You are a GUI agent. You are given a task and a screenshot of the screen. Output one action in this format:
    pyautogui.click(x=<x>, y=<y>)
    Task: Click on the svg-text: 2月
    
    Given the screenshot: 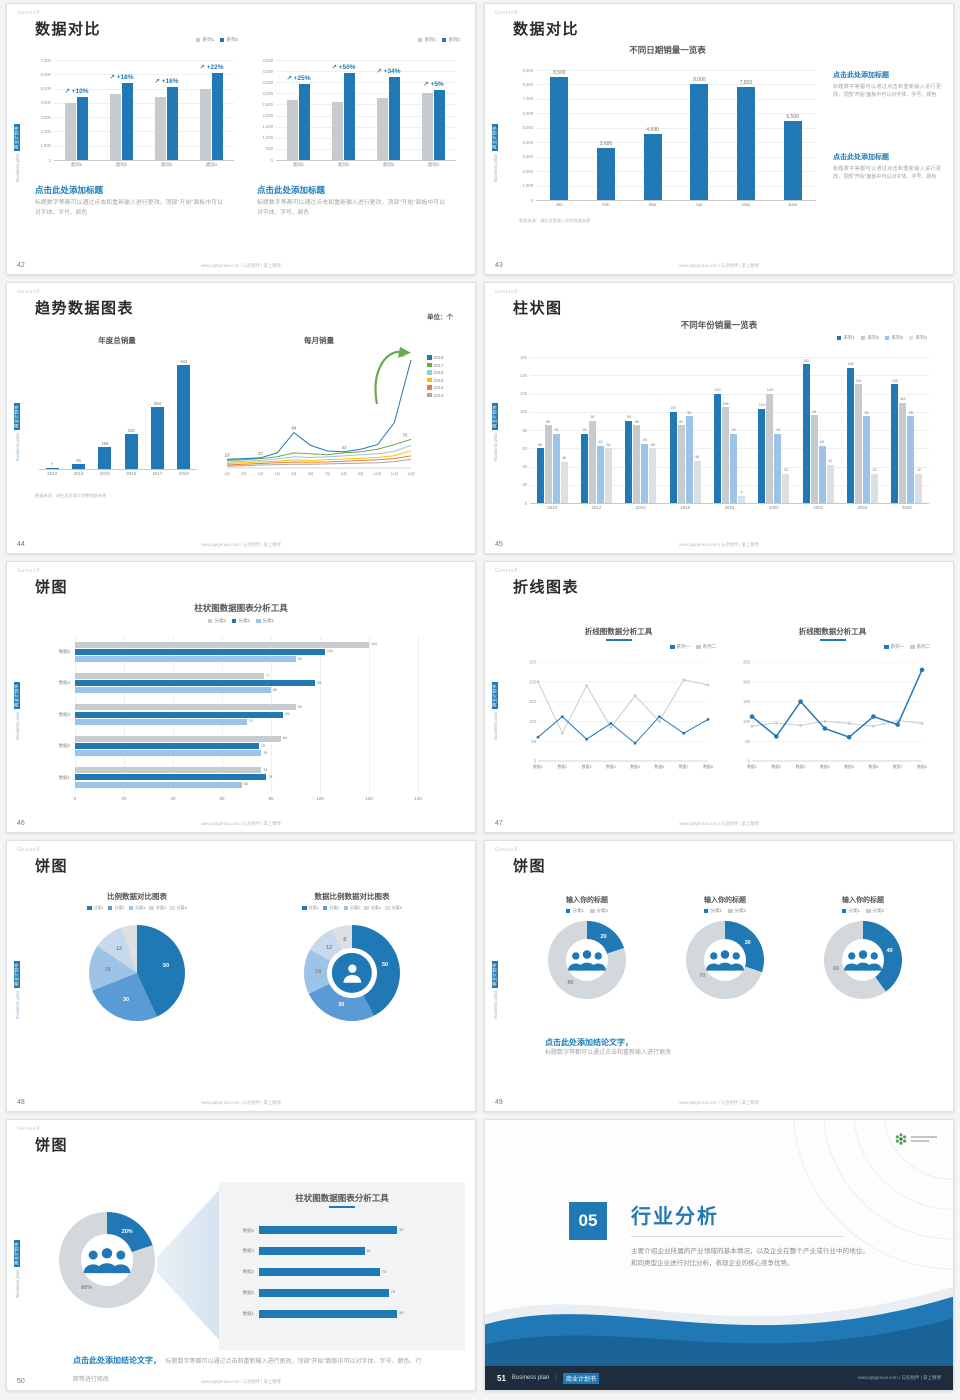 What is the action you would take?
    pyautogui.click(x=244, y=473)
    